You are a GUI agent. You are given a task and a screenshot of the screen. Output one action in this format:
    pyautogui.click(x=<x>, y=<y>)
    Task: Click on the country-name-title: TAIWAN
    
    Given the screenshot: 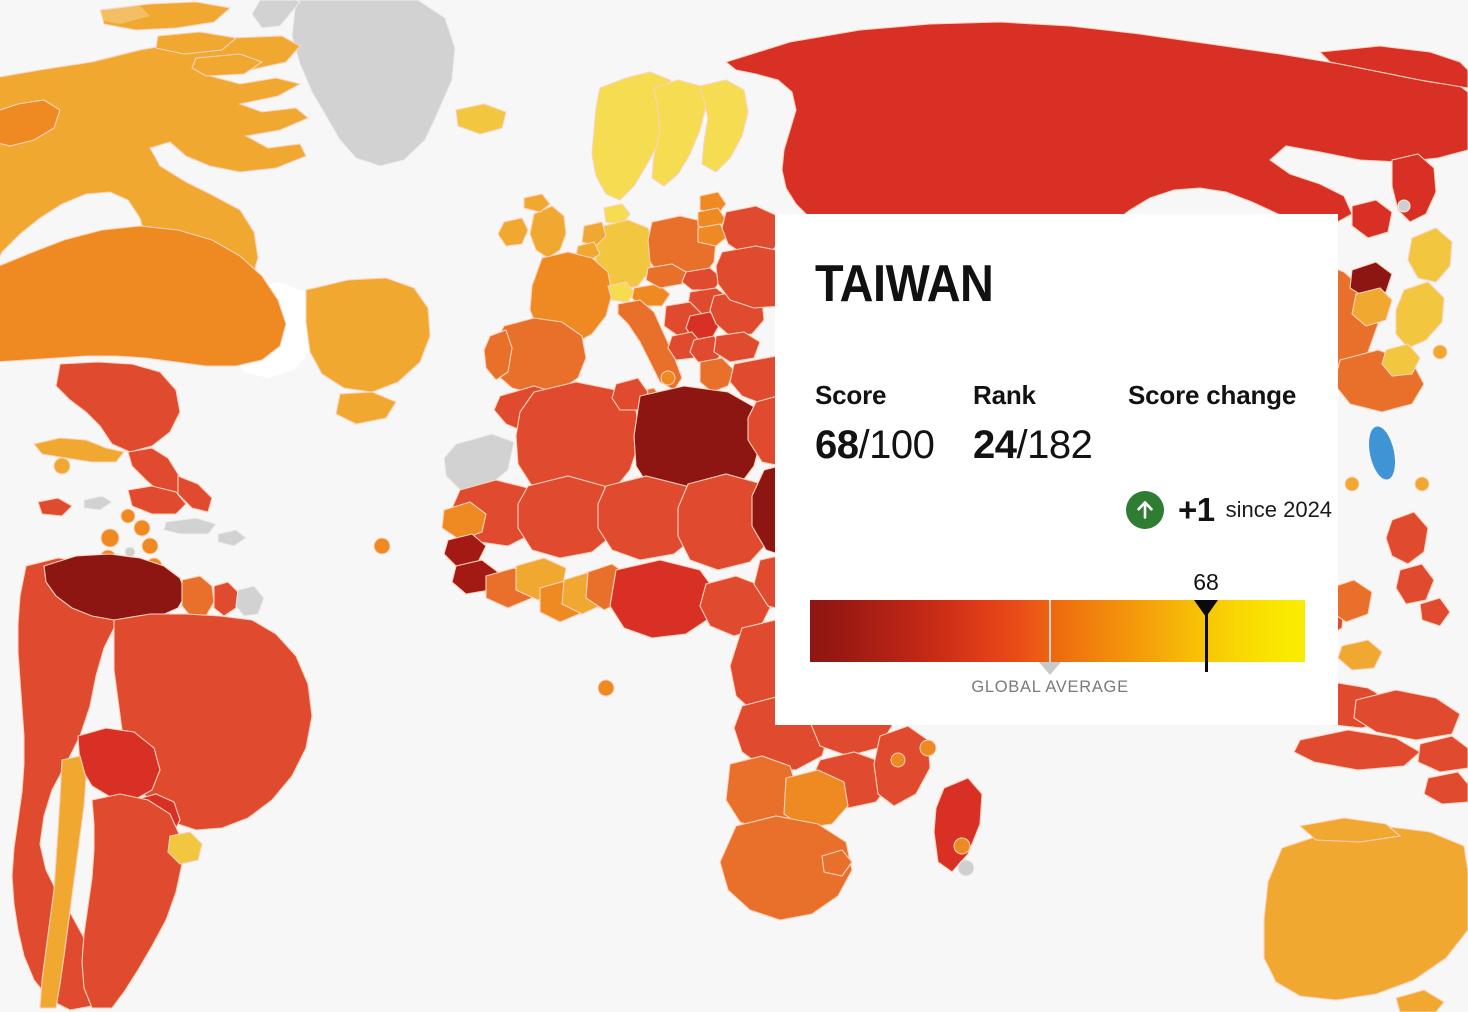 What is the action you would take?
    pyautogui.click(x=904, y=284)
    